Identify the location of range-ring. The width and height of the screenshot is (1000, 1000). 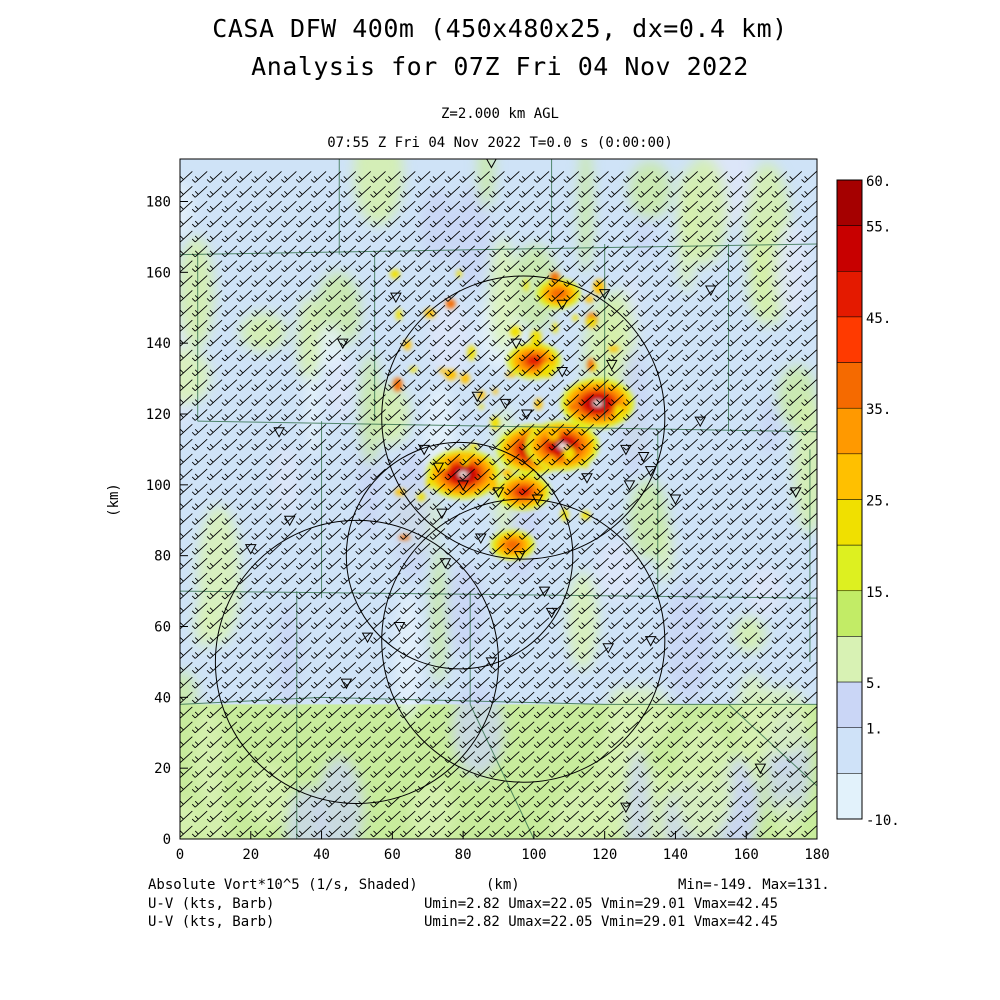
(357, 661).